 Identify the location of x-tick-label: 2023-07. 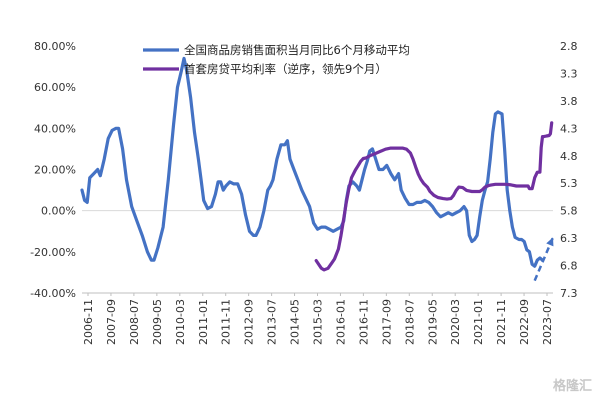
(547, 322).